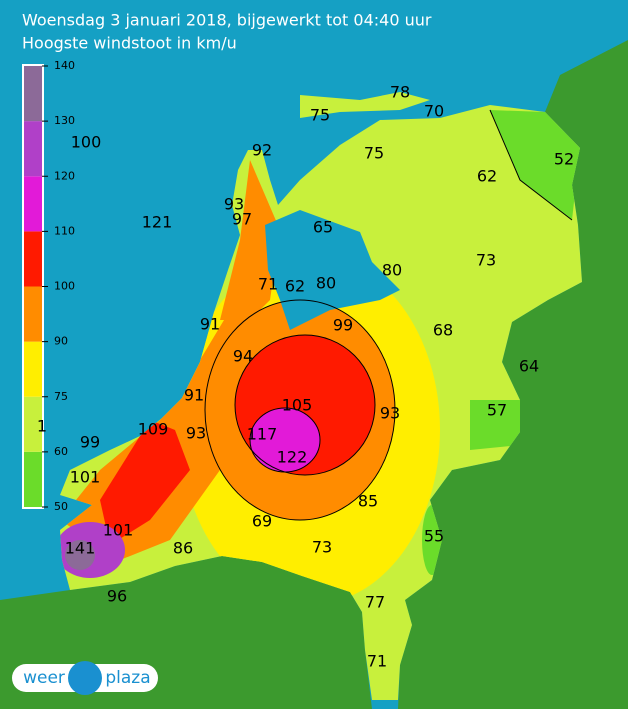 Image resolution: width=628 pixels, height=709 pixels. I want to click on legend: 50 60 75 90 100 110 120 130 140, so click(48, 286).